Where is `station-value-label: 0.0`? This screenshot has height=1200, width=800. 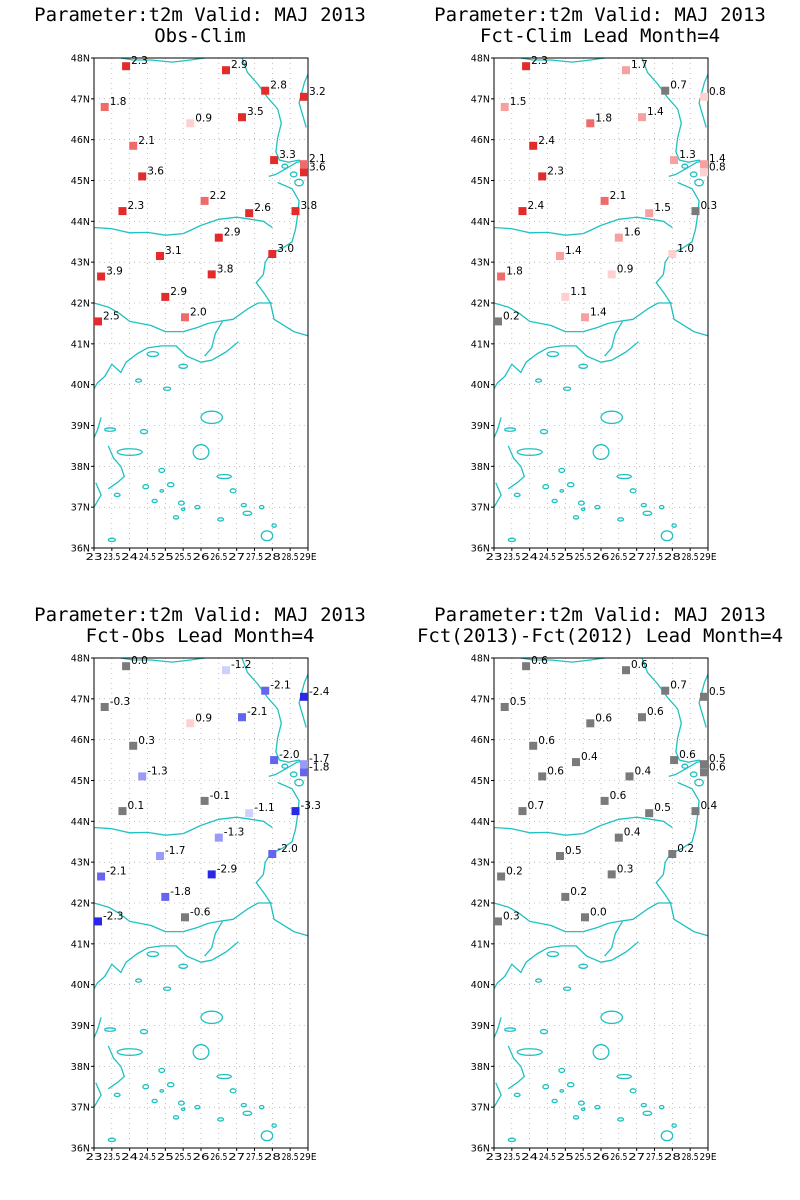
station-value-label: 0.0 is located at coordinates (139, 661).